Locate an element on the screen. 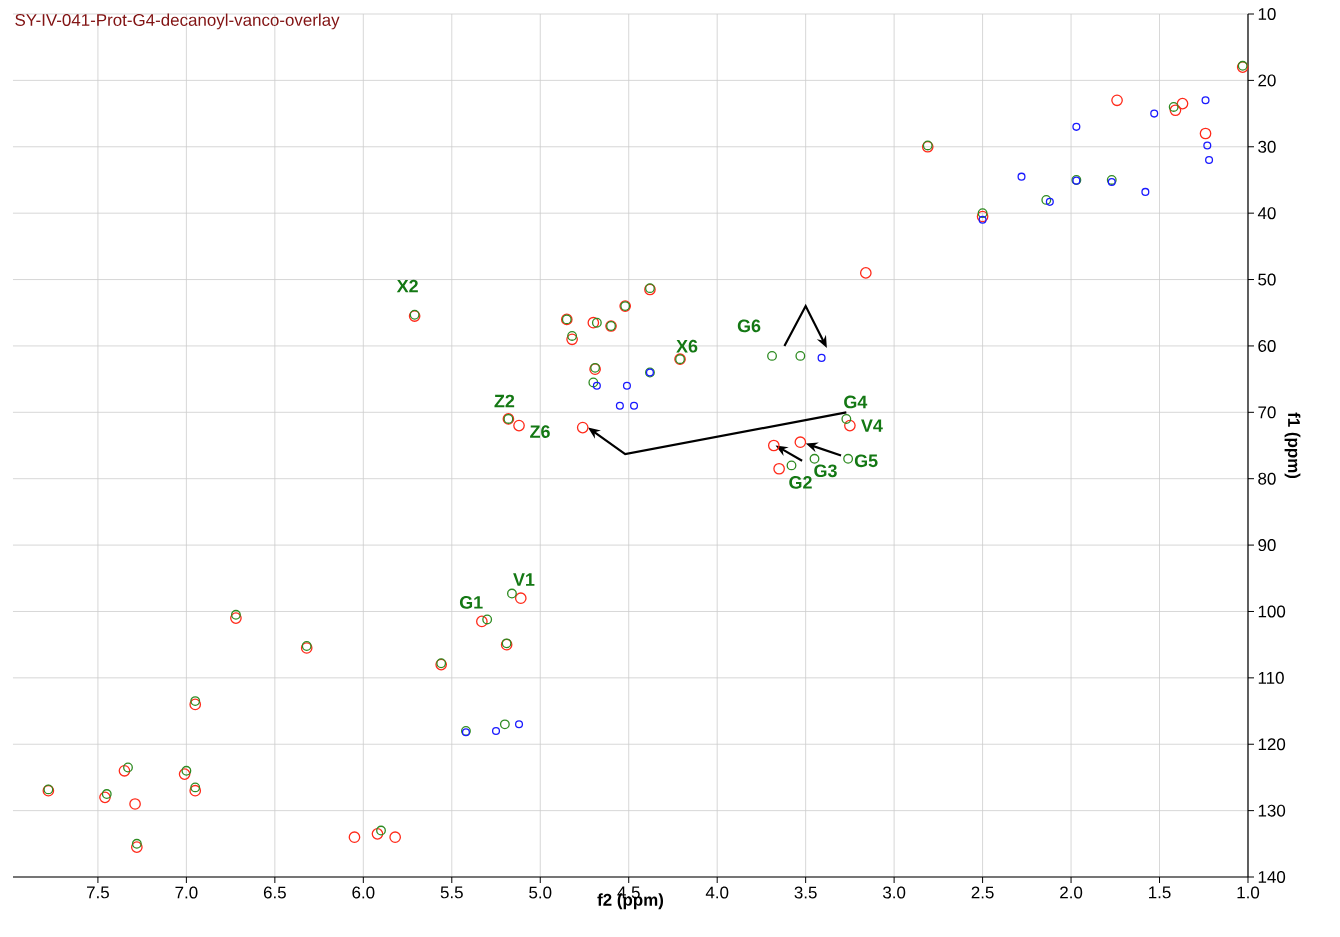  annotation: Z2 is located at coordinates (504, 401).